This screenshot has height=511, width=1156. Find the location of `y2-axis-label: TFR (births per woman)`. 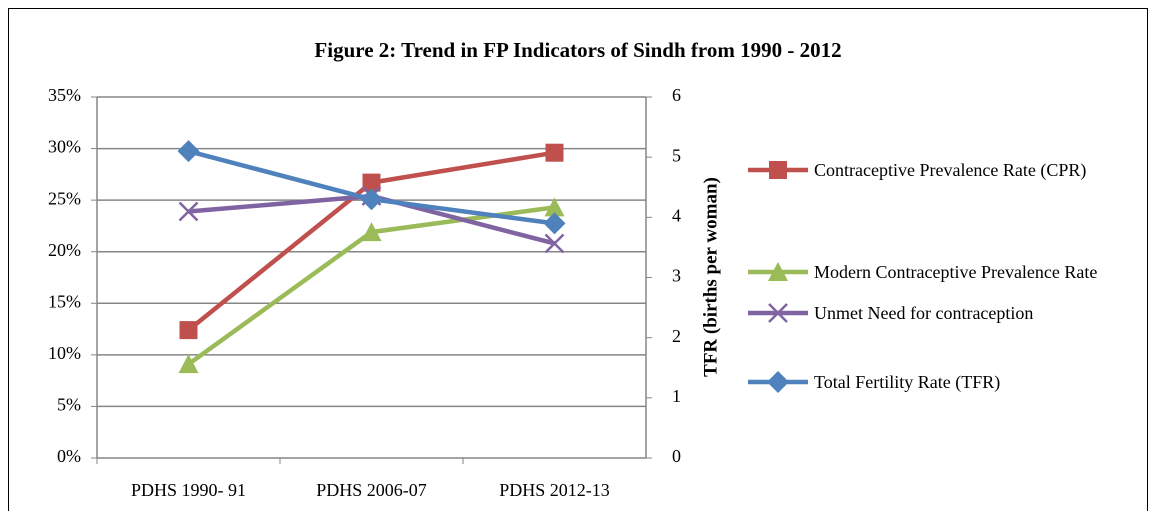

y2-axis-label: TFR (births per woman) is located at coordinates (710, 277).